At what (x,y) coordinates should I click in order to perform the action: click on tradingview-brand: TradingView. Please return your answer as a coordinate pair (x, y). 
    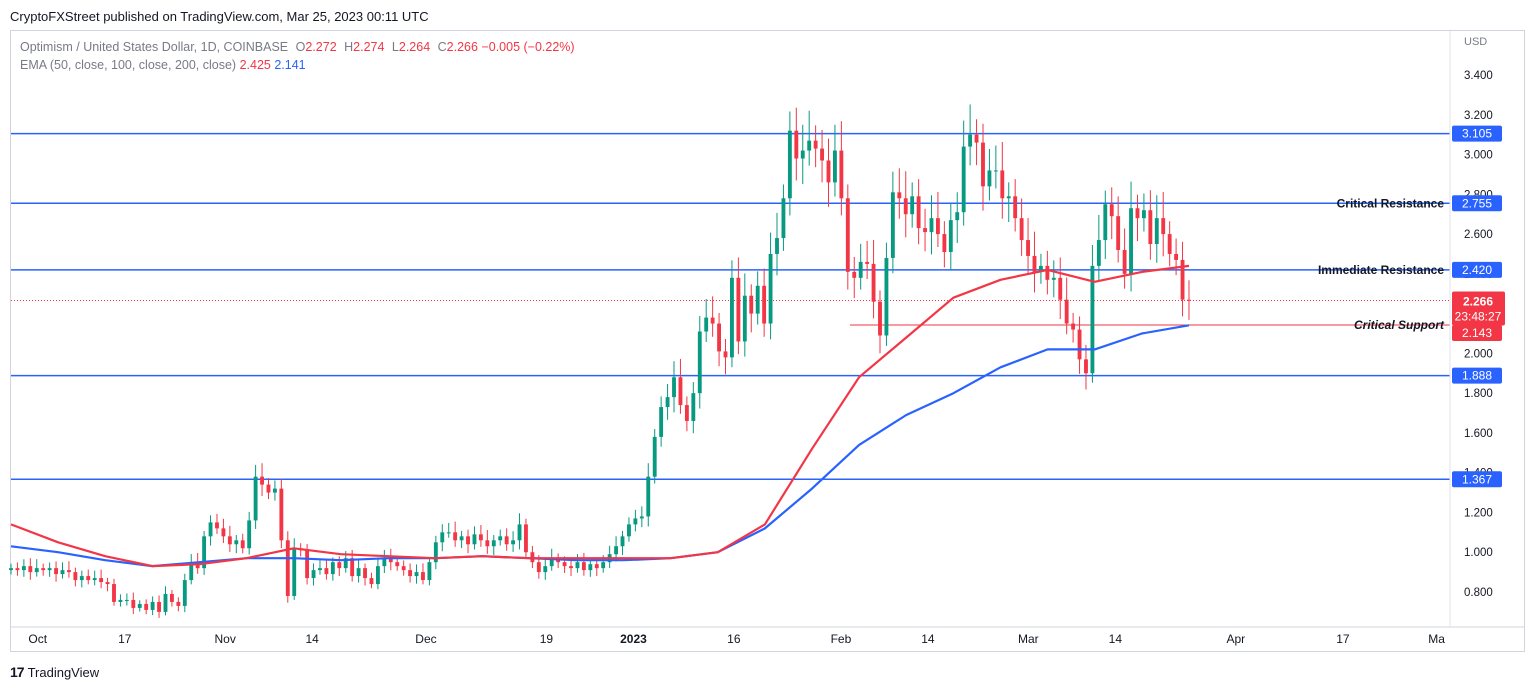
    Looking at the image, I should click on (63, 672).